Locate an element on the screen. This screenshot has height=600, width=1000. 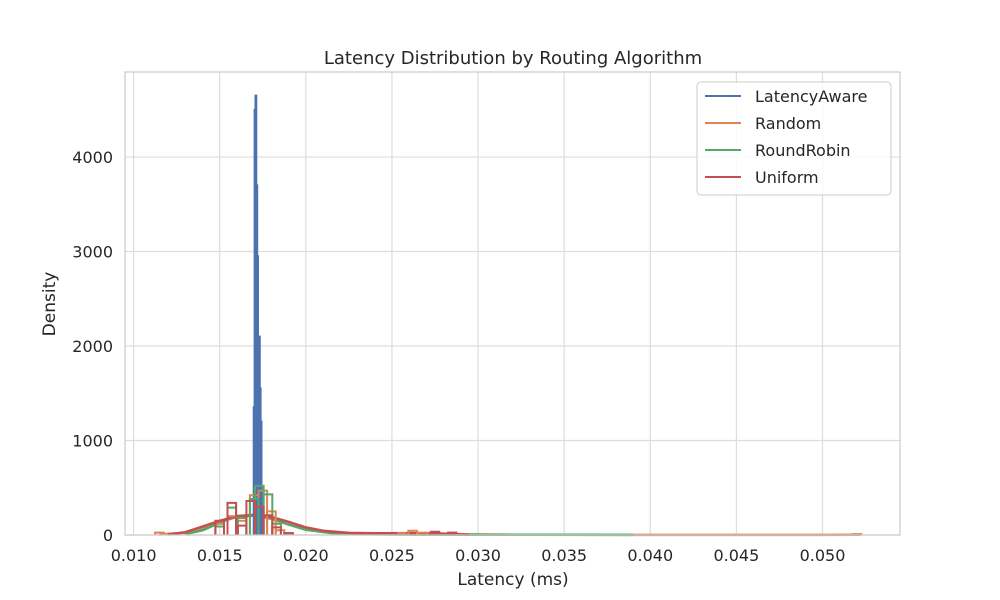
legend-label-roundrobin: RoundRobin is located at coordinates (803, 150).